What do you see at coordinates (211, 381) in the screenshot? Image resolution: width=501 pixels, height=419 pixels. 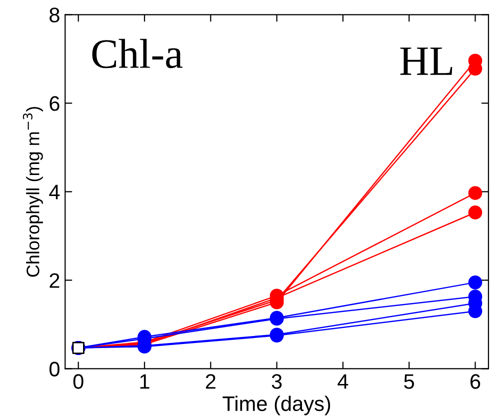 I see `x-tick-label: 2` at bounding box center [211, 381].